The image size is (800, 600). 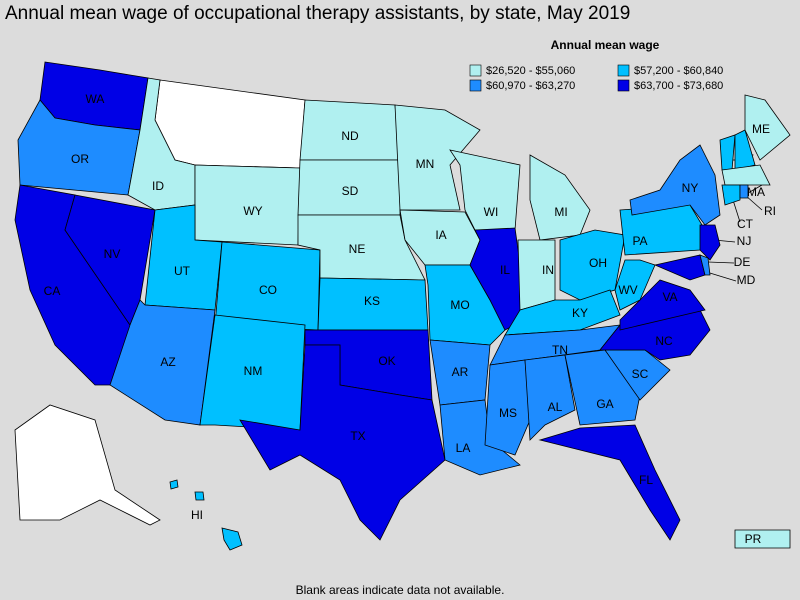 What do you see at coordinates (756, 192) in the screenshot?
I see `state-label: MA` at bounding box center [756, 192].